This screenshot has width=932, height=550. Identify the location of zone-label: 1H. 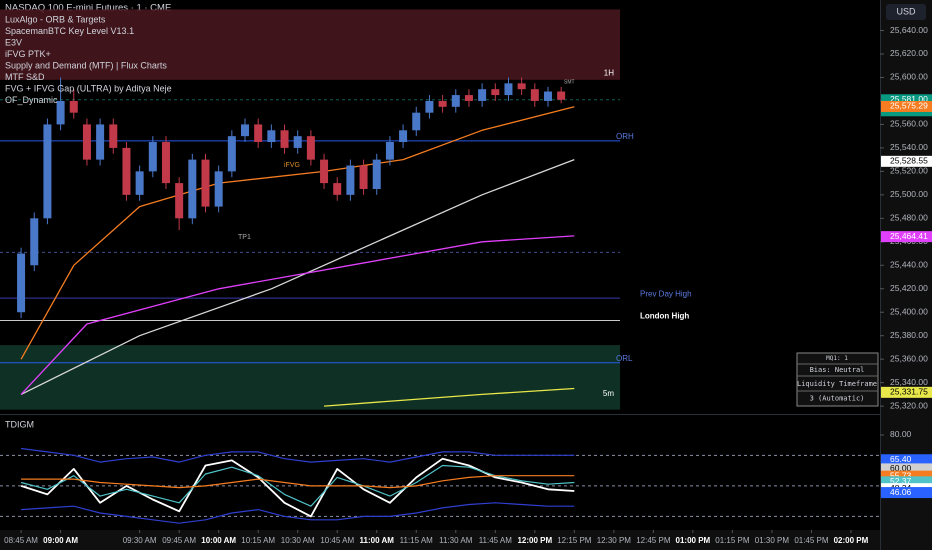
(609, 72).